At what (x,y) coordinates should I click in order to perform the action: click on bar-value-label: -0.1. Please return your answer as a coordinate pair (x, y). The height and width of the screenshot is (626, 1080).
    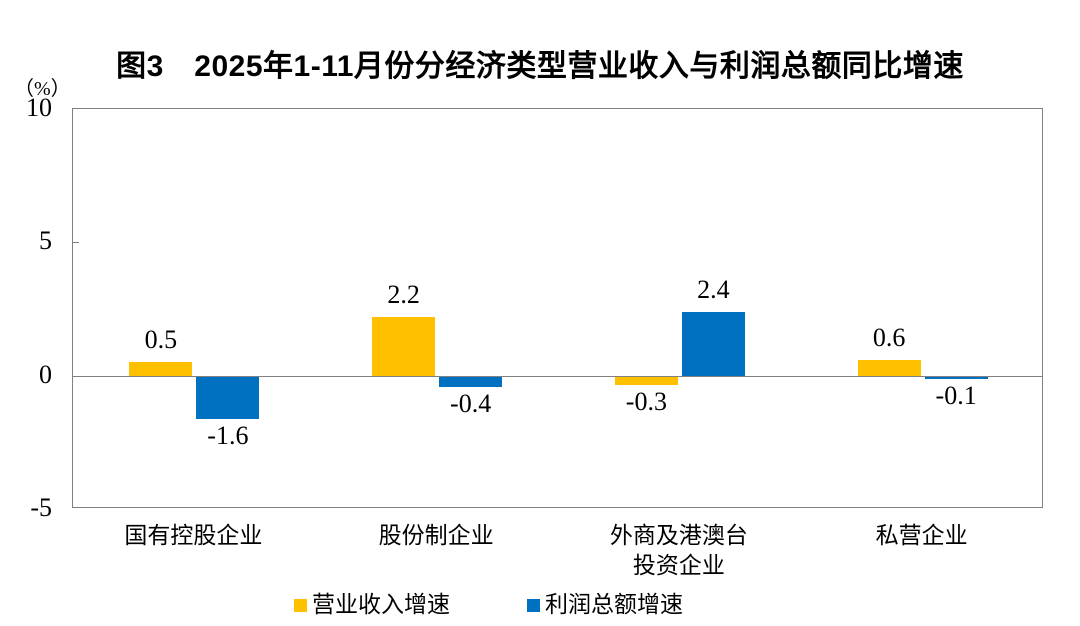
    Looking at the image, I should click on (956, 396).